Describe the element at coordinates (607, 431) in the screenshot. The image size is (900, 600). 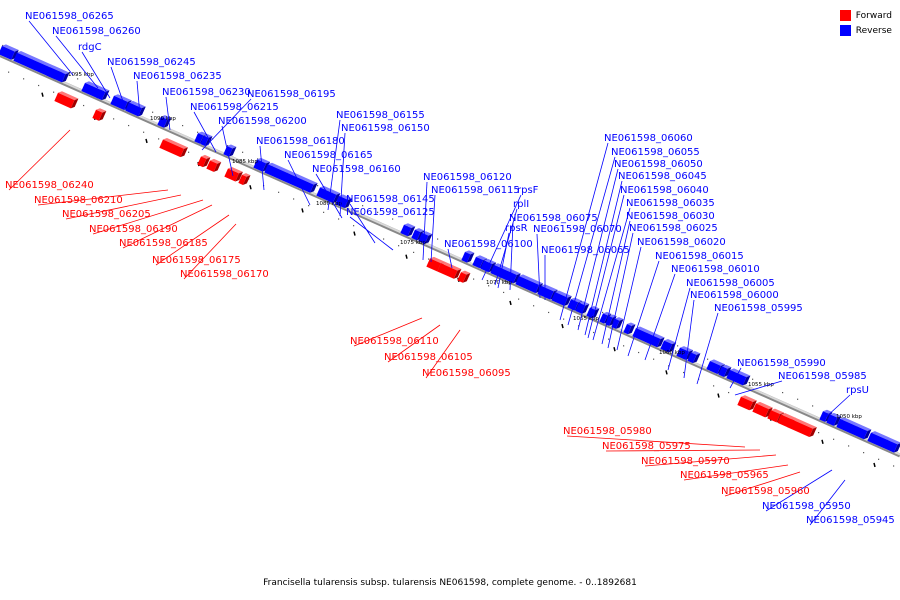
I see `forward-gene-label: NE061598_05980` at that location.